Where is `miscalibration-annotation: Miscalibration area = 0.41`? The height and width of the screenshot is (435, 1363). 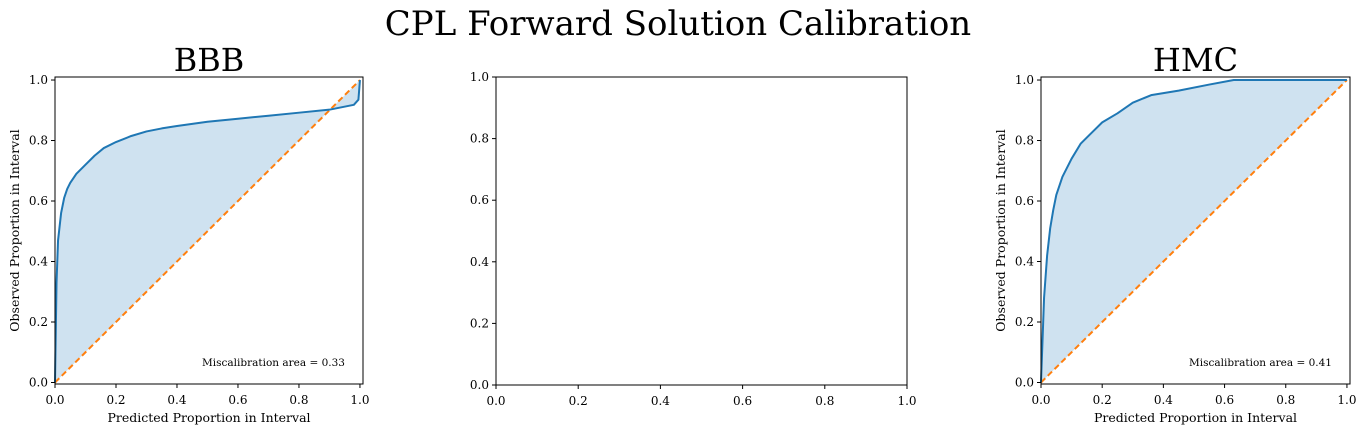
miscalibration-annotation: Miscalibration area = 0.41 is located at coordinates (1260, 363).